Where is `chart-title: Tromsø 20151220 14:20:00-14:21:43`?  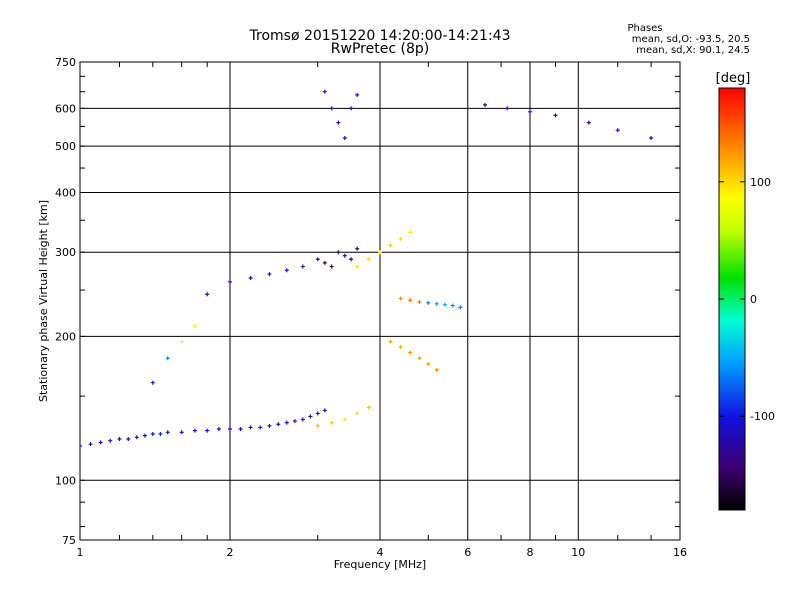 chart-title: Tromsø 20151220 14:20:00-14:21:43 is located at coordinates (380, 36).